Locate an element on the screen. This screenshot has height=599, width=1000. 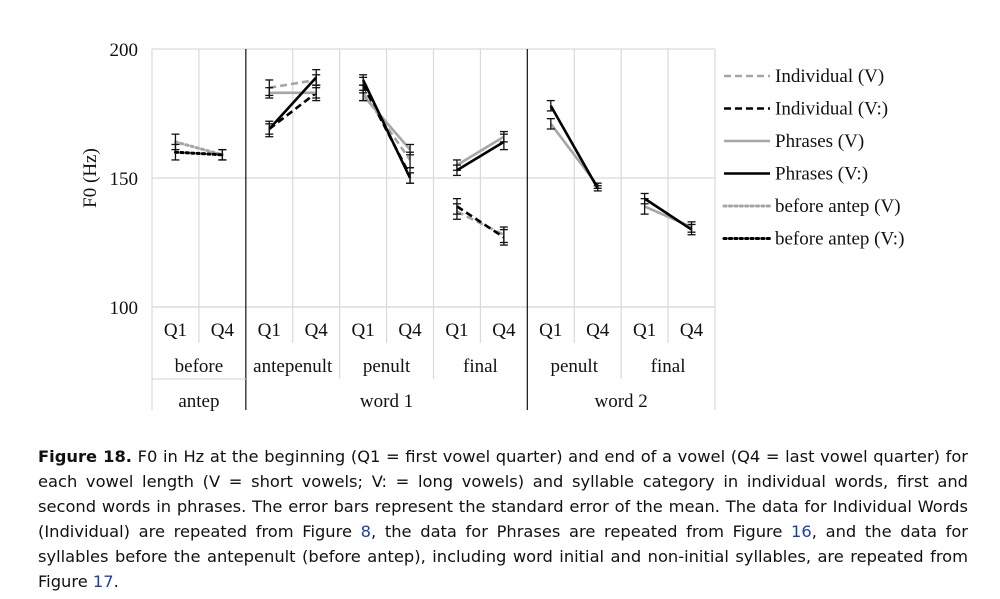
group-label: word 1 is located at coordinates (386, 401).